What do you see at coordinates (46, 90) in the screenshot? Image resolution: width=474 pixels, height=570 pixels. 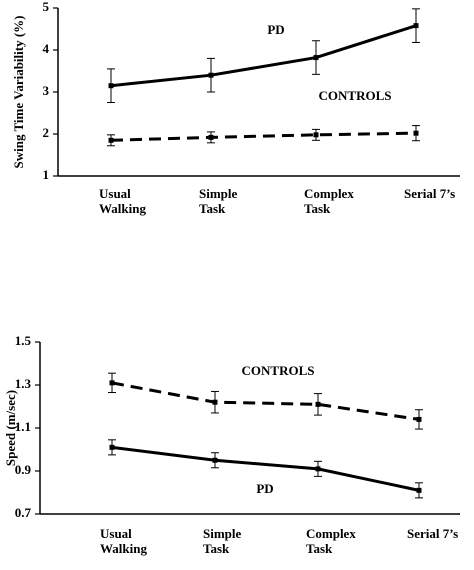 I see `y-tick-label: 3` at bounding box center [46, 90].